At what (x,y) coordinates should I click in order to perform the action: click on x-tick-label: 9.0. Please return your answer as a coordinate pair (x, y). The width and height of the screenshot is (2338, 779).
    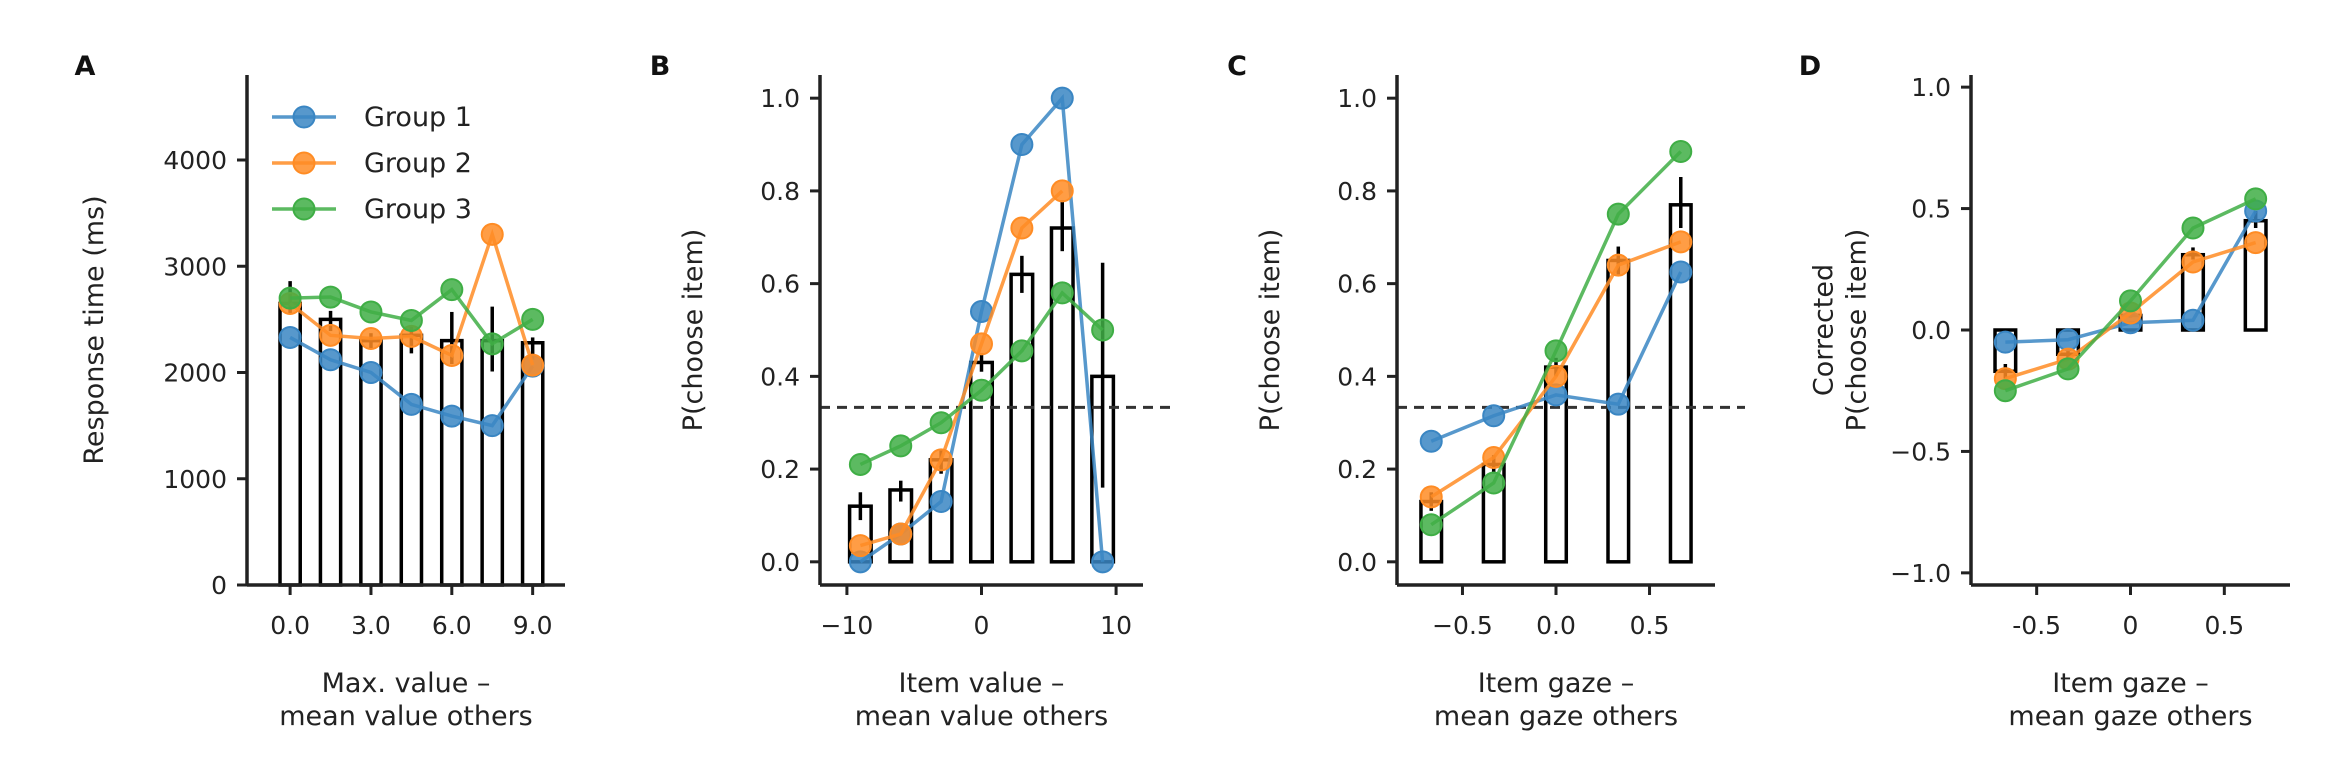
    Looking at the image, I should click on (533, 625).